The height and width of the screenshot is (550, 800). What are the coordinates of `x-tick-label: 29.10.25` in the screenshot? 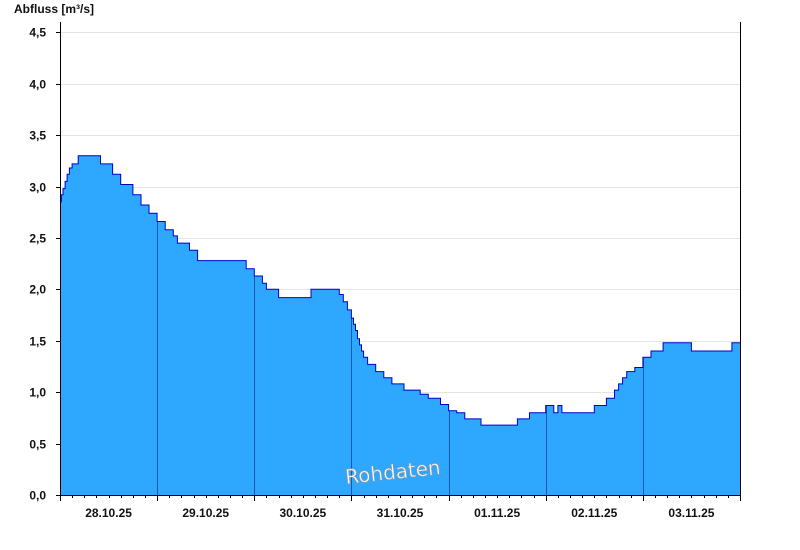 It's located at (205, 513).